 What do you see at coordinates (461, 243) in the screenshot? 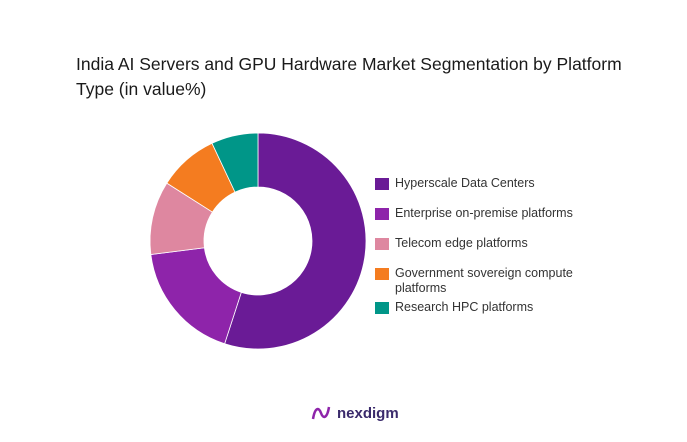
I see `legend-label: Telecom edge platforms` at bounding box center [461, 243].